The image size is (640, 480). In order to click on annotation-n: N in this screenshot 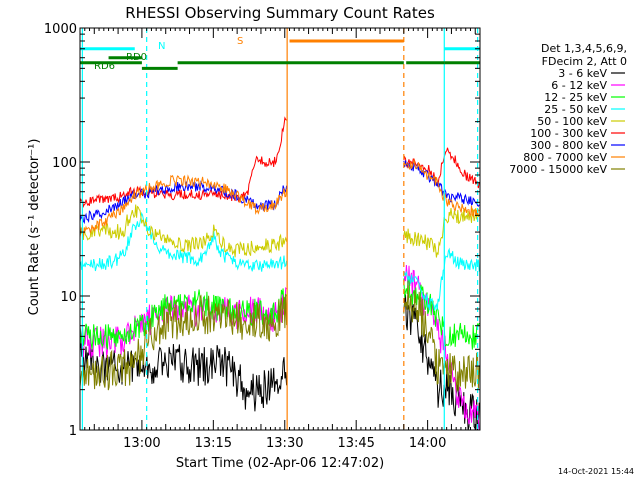, I will do `click(161, 46)`.